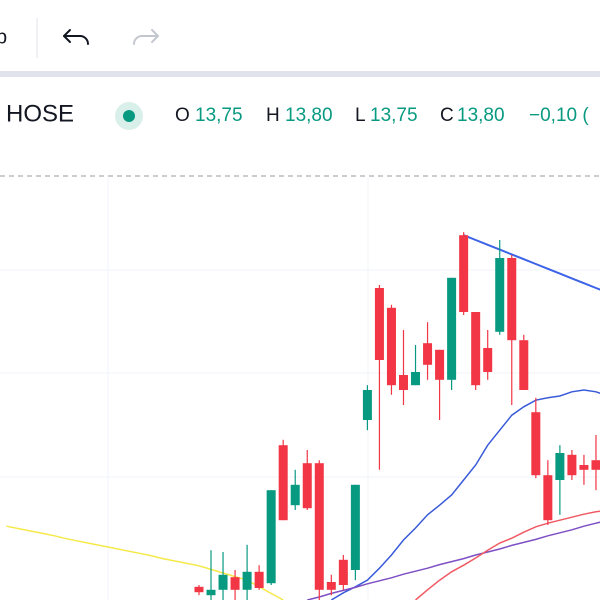  What do you see at coordinates (3, 37) in the screenshot?
I see `toolbar-text: p` at bounding box center [3, 37].